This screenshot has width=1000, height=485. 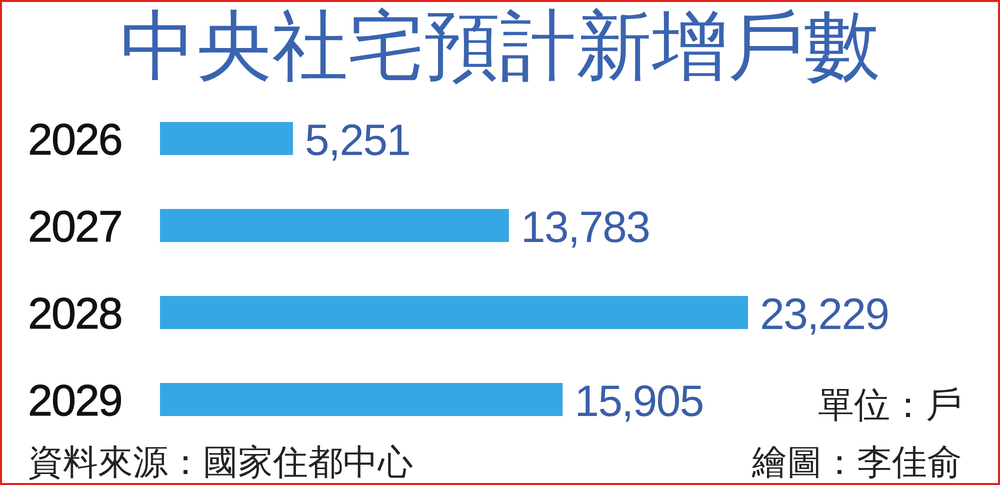 I want to click on chart-title: 中央社宅預計新增戶數, so click(x=500, y=46).